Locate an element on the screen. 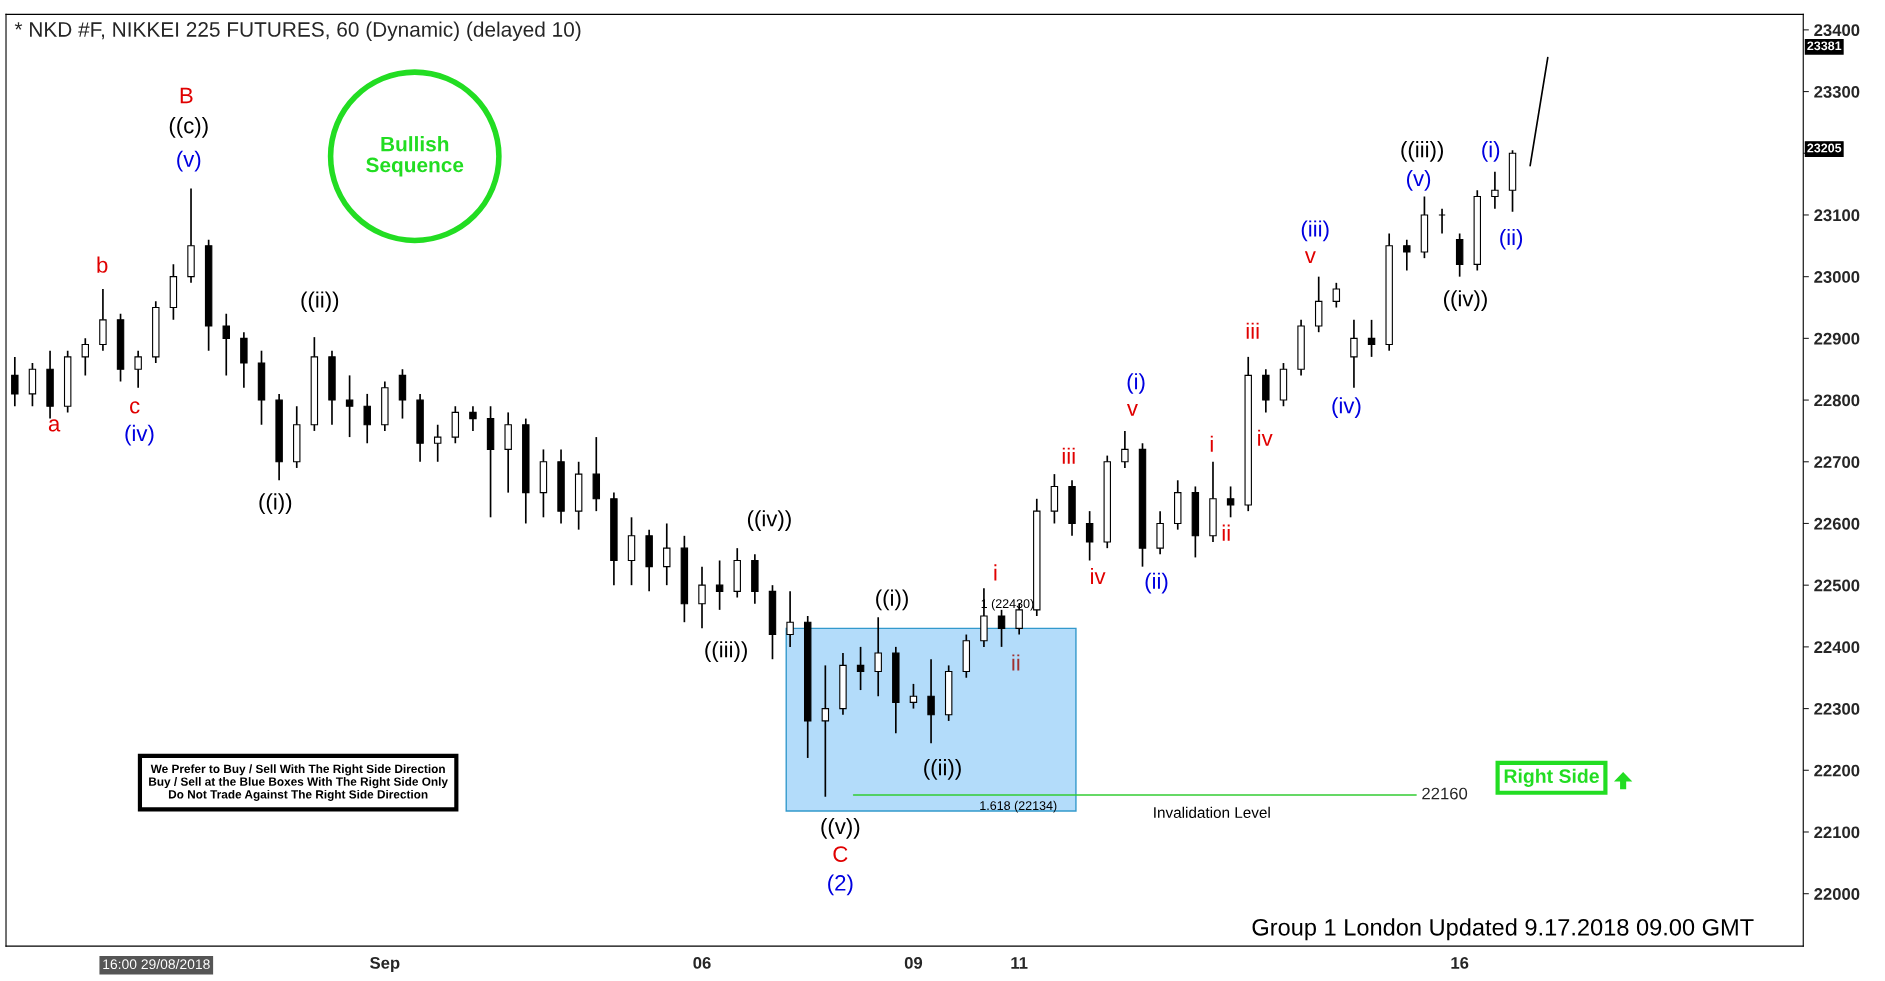 This screenshot has height=981, width=1885. x-tick-label: 09 is located at coordinates (913, 962).